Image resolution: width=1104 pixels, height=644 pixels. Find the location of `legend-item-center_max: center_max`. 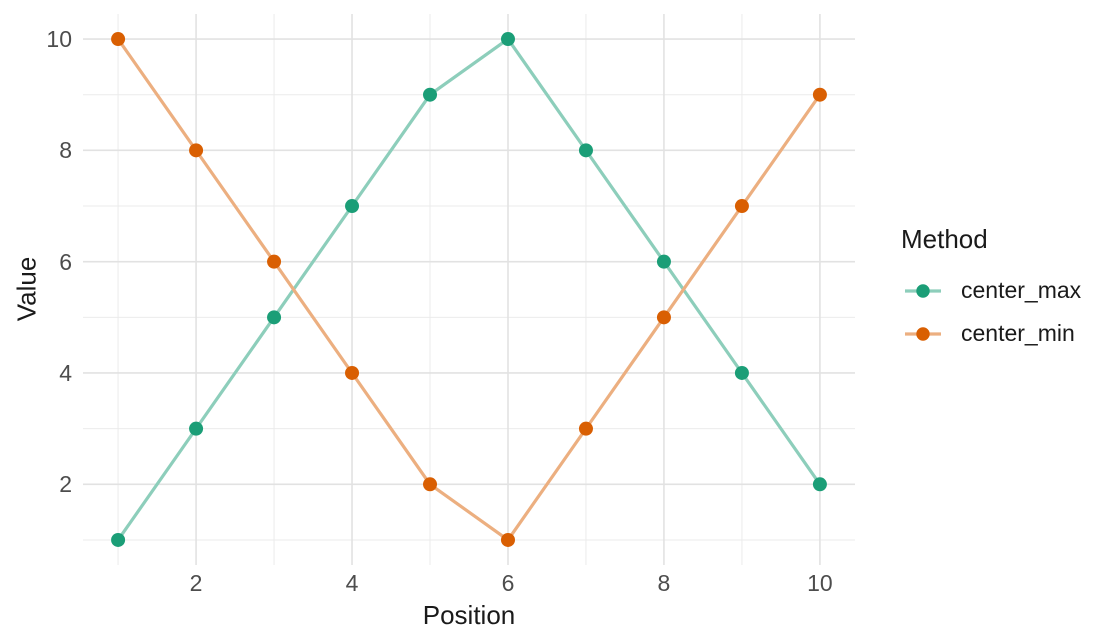

legend-item-center_max: center_max is located at coordinates (991, 290).